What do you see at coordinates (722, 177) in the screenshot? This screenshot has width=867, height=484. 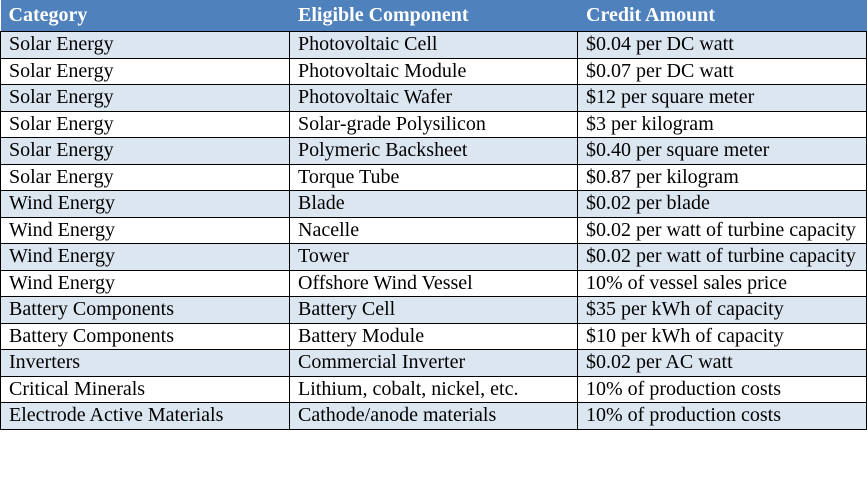 I see `table-cell: $0.87 per kilogram` at bounding box center [722, 177].